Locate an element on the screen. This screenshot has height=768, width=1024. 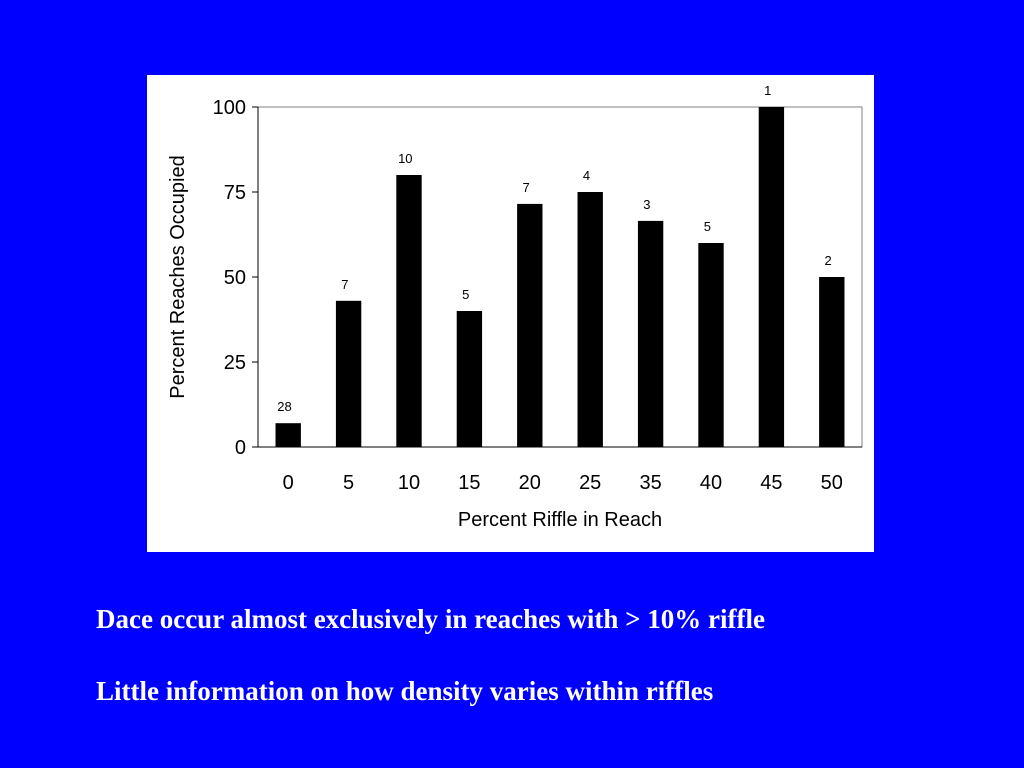
y-ticks: 0 25 50 75 100 is located at coordinates (235, 278).